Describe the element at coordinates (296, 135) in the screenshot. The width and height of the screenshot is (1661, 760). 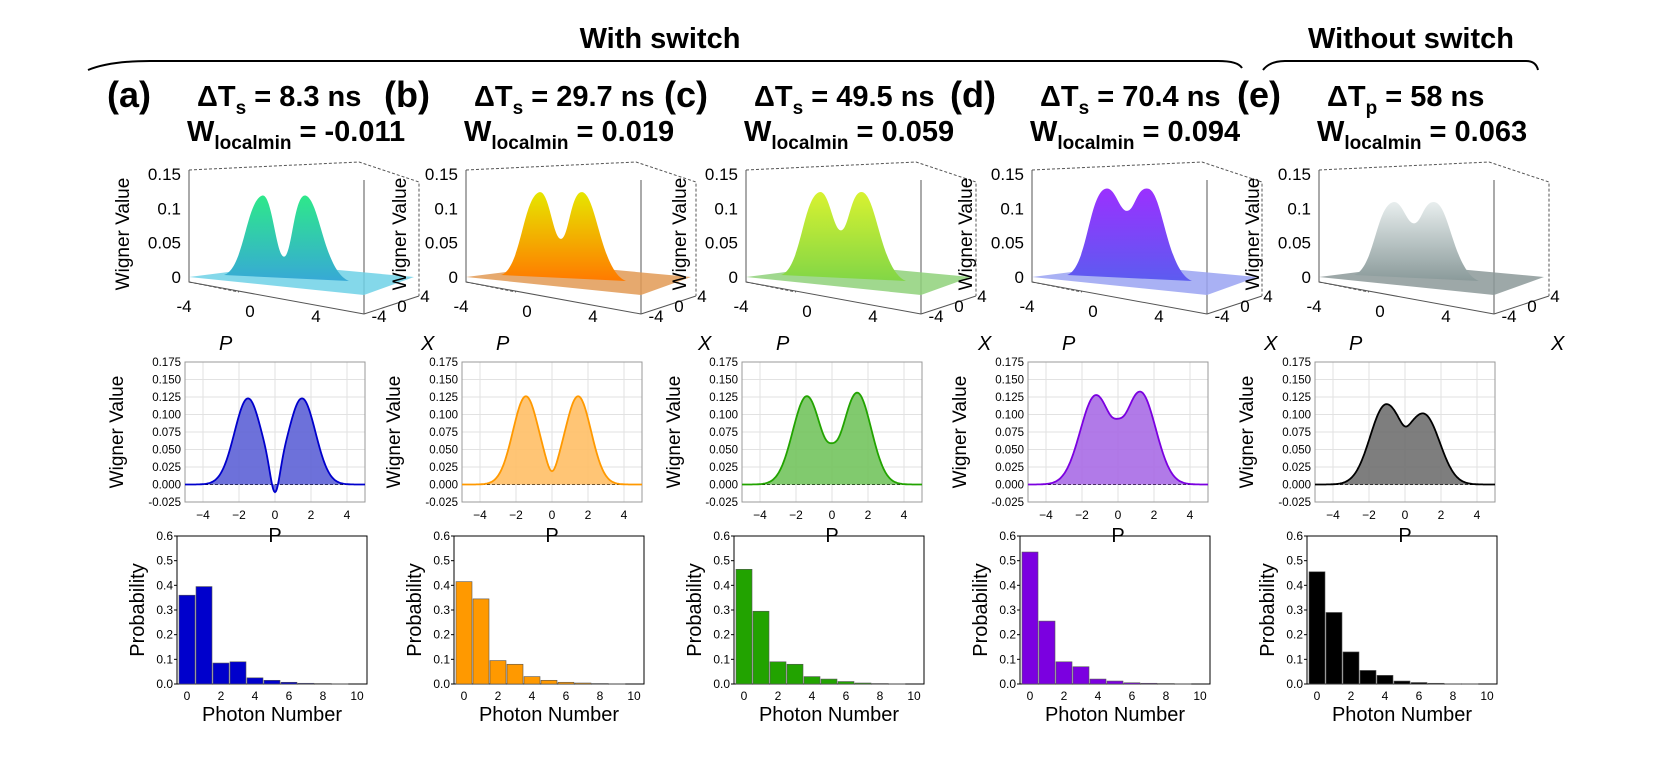
I see `w-localmin-label: Wlocalmin = -0.011` at that location.